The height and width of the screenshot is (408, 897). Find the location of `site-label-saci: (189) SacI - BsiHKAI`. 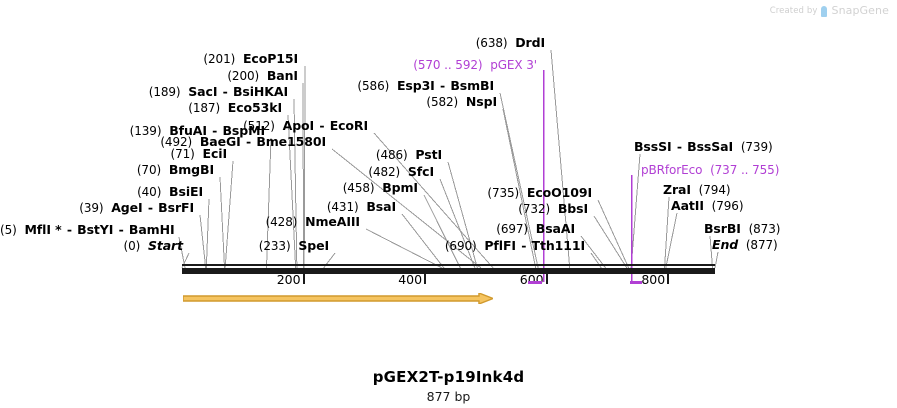

site-label-saci: (189) SacI - BsiHKAI is located at coordinates (144, 92).